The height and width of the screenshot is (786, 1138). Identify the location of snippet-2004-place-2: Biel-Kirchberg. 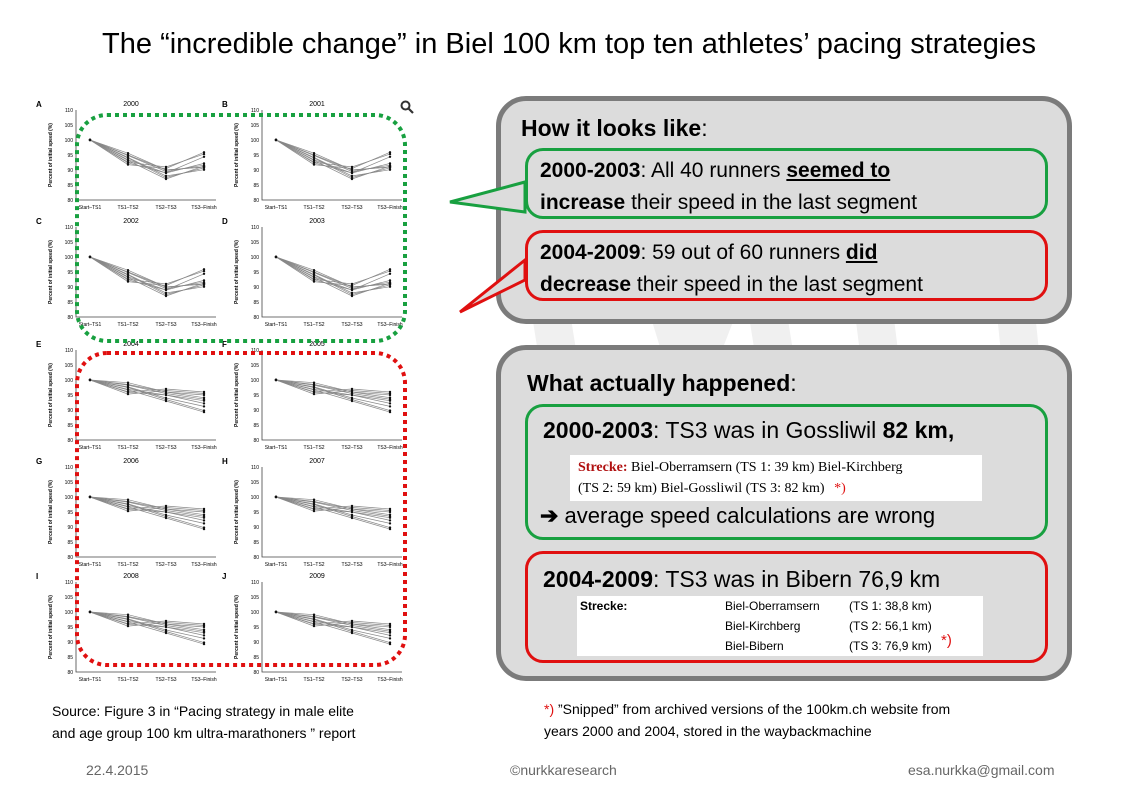
(763, 626).